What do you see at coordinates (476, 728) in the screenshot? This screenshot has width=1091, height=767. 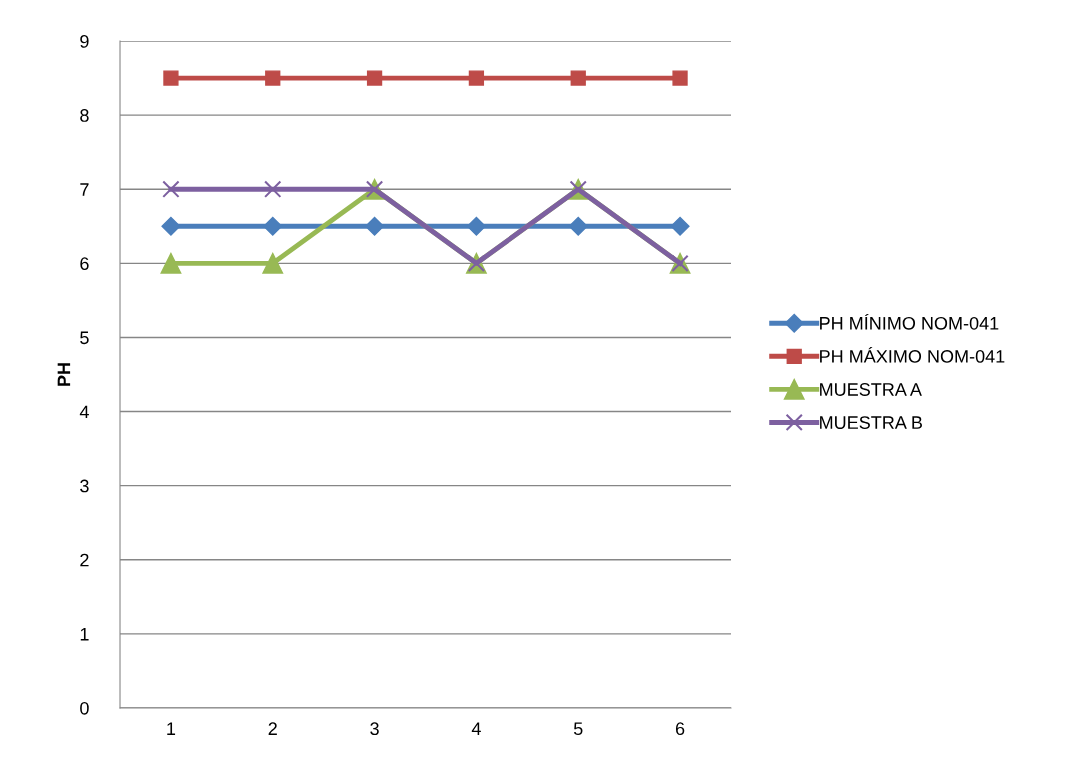 I see `x-tick-label: 4` at bounding box center [476, 728].